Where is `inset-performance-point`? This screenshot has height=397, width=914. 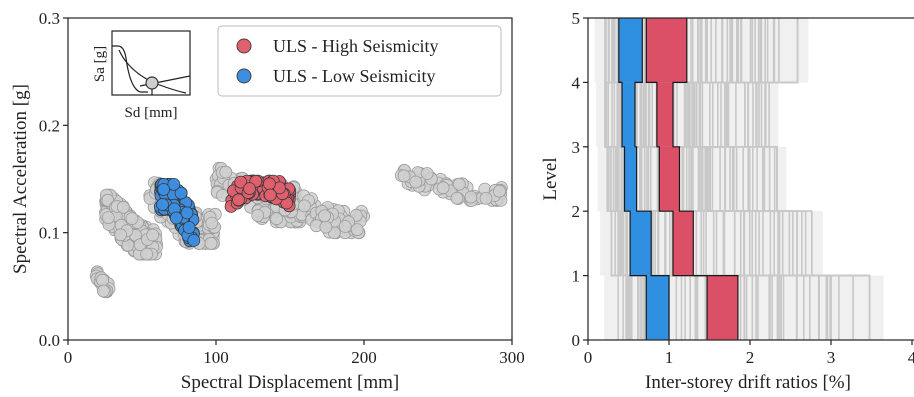 inset-performance-point is located at coordinates (152, 83).